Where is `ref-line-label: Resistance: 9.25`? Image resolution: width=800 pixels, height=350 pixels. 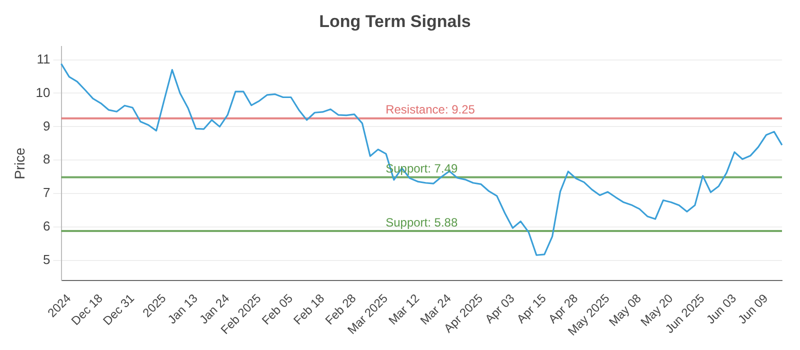 ref-line-label: Resistance: 9.25 is located at coordinates (431, 109).